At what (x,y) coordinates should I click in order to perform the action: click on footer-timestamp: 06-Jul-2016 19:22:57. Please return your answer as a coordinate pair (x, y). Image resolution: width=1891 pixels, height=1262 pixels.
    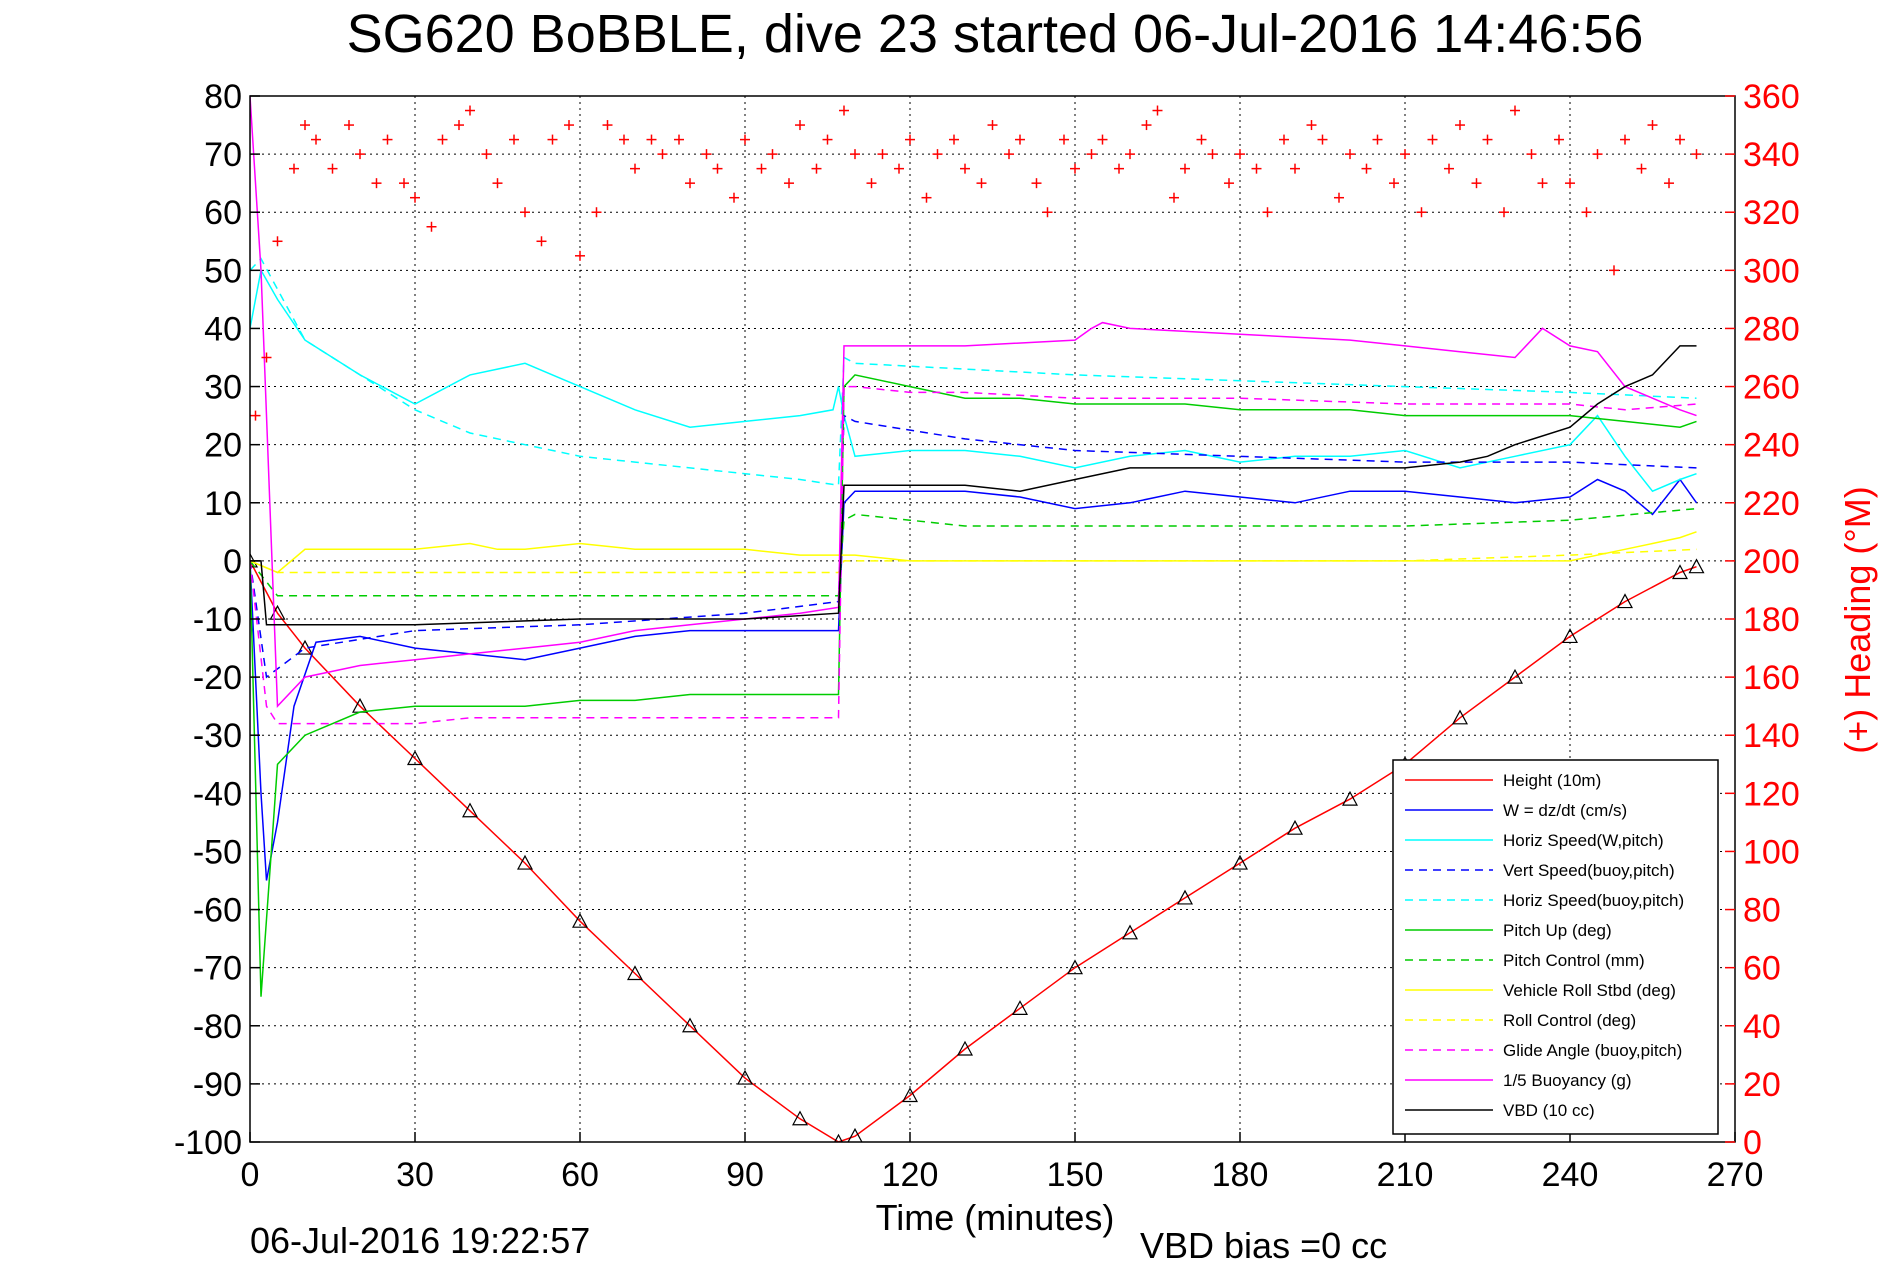
    Looking at the image, I should click on (420, 1240).